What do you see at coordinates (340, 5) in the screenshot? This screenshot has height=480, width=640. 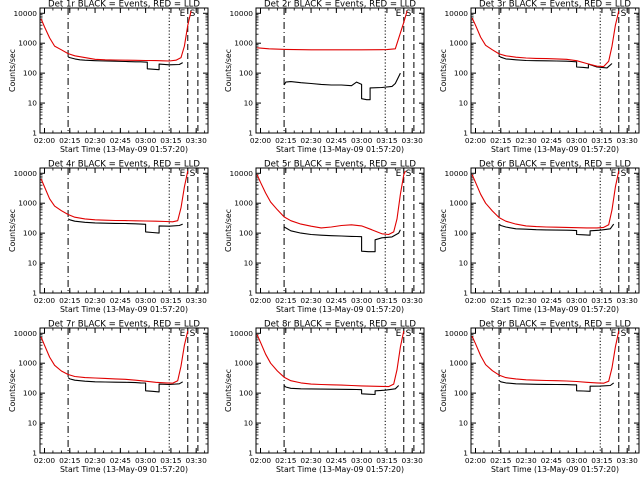 I see `panel-title: Det 2r BLACK = Events, RED = LLD` at bounding box center [340, 5].